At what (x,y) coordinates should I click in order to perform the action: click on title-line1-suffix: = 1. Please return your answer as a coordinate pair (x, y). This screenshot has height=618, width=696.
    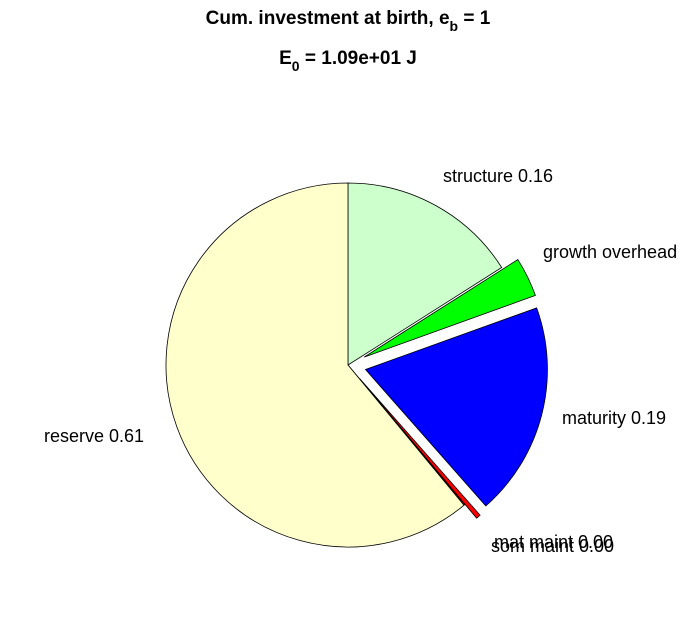
    Looking at the image, I should click on (474, 18).